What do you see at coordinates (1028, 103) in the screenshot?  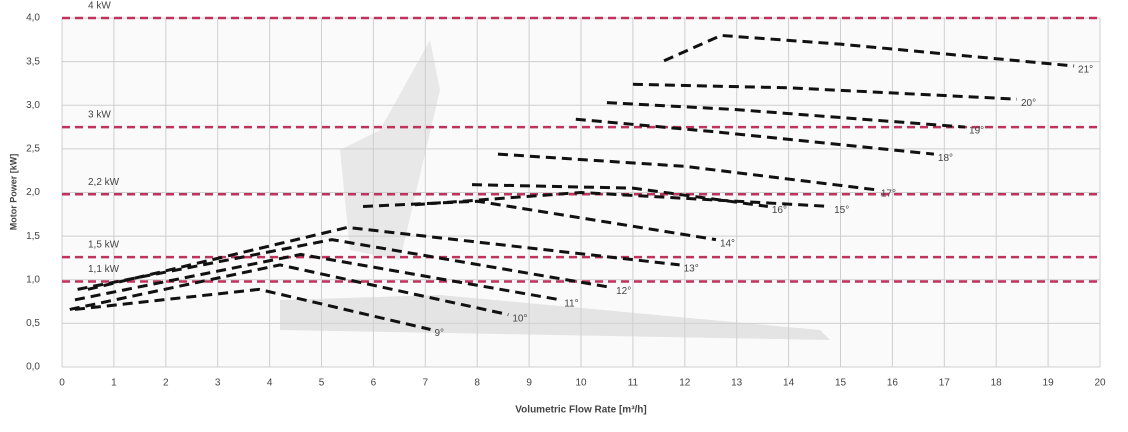 I see `series-label: 20°` at bounding box center [1028, 103].